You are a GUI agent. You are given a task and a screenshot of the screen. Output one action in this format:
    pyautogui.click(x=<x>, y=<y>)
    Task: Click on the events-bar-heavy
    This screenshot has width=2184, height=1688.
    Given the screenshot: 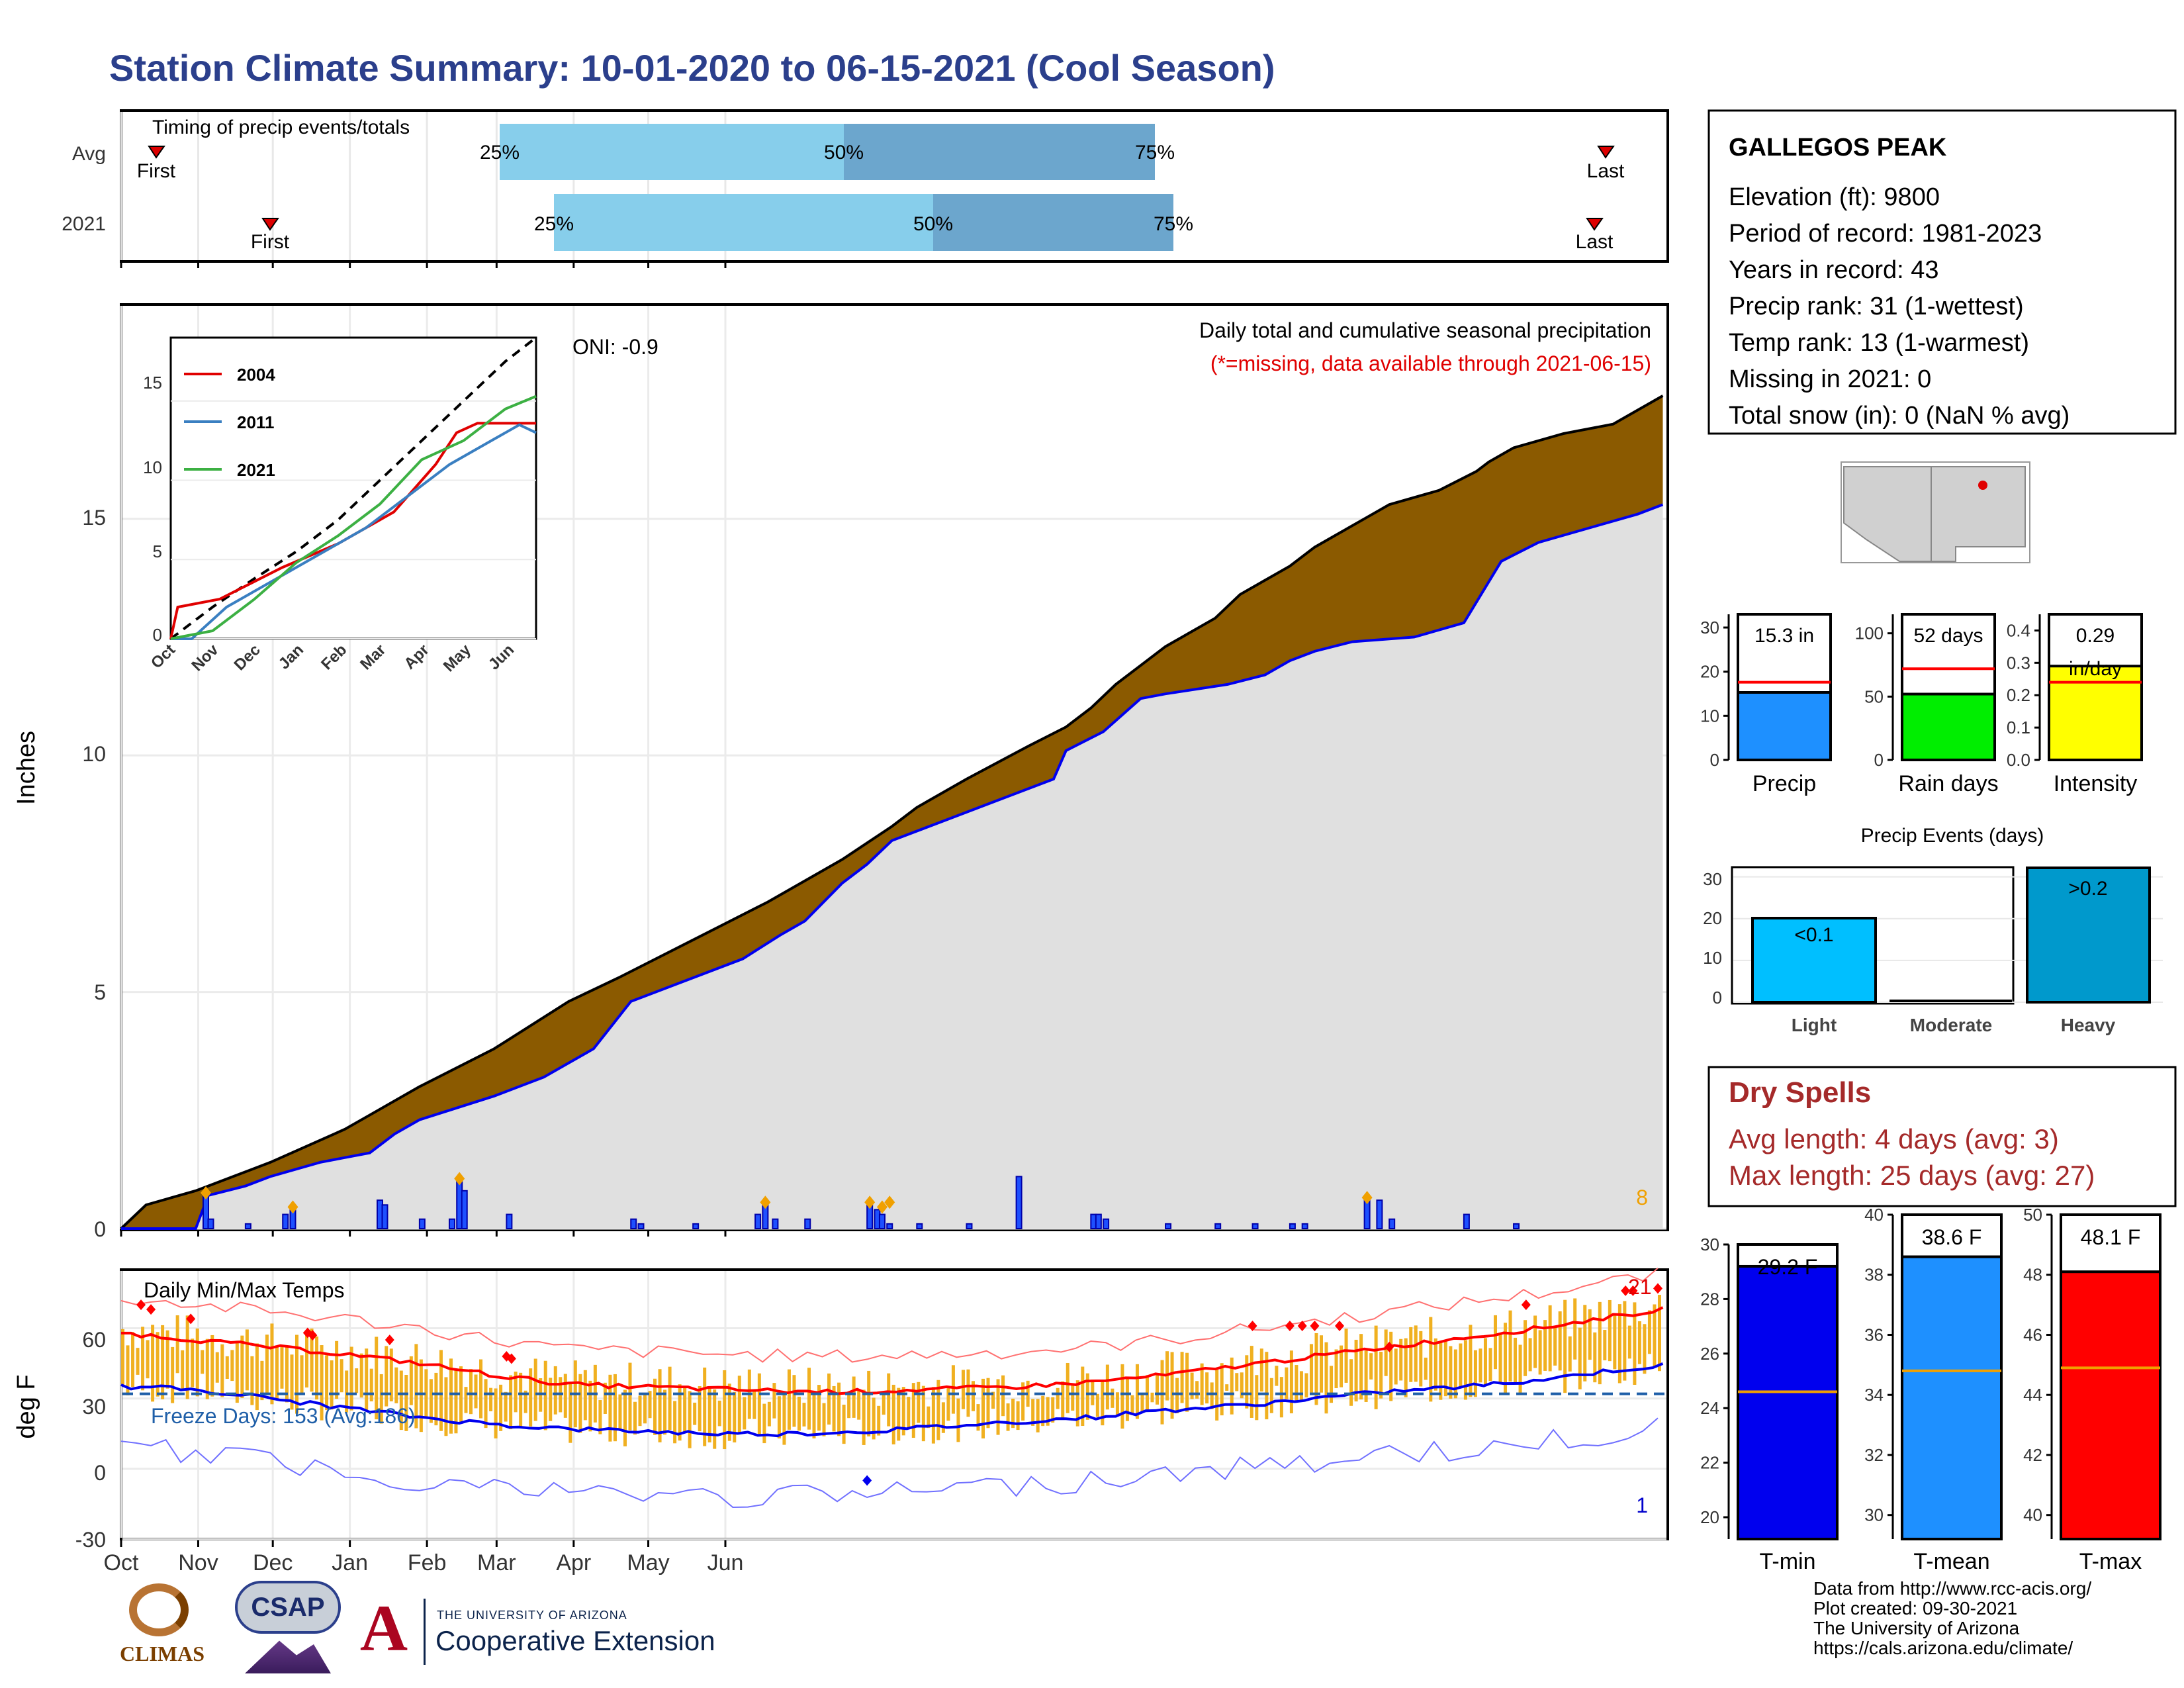 What is the action you would take?
    pyautogui.click(x=2088, y=935)
    